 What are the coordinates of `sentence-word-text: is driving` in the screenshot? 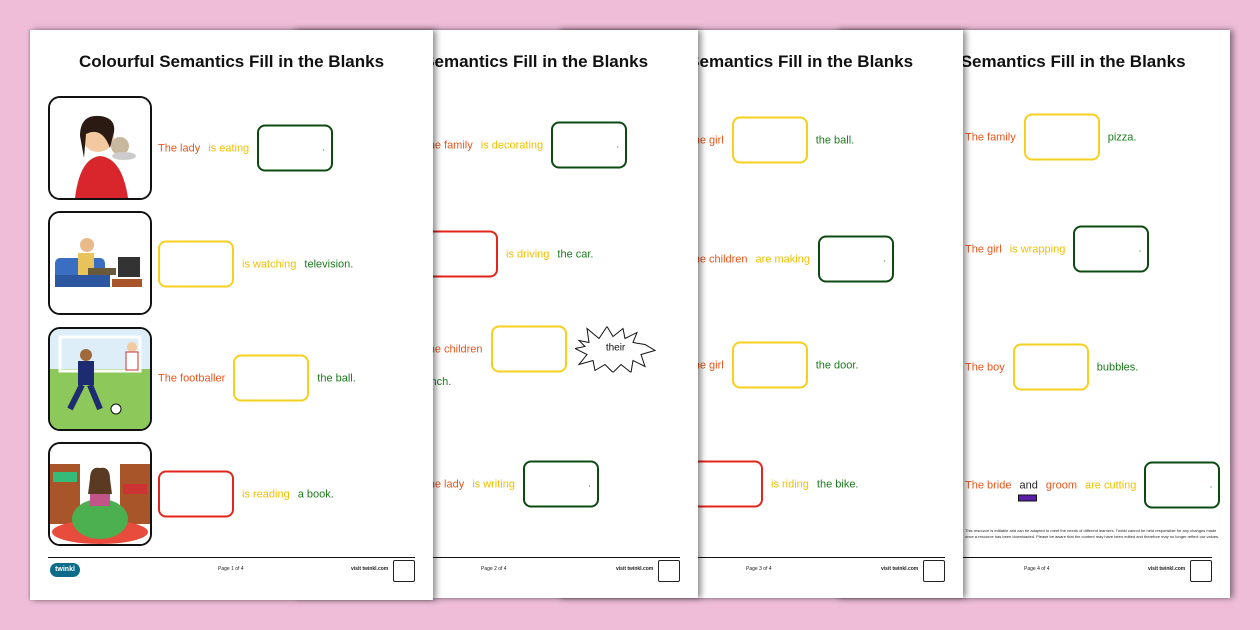 It's located at (528, 254).